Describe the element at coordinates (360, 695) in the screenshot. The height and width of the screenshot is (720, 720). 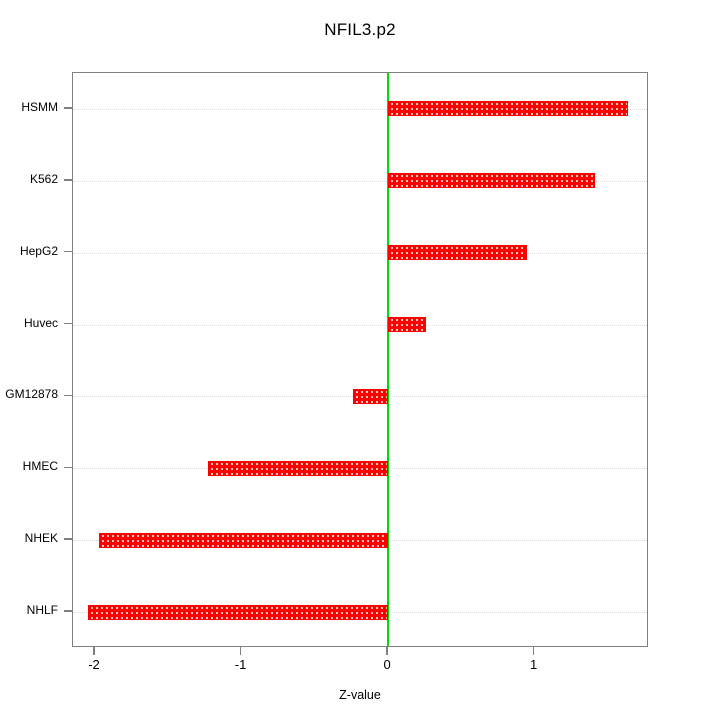
I see `x-axis-title: Z-value` at that location.